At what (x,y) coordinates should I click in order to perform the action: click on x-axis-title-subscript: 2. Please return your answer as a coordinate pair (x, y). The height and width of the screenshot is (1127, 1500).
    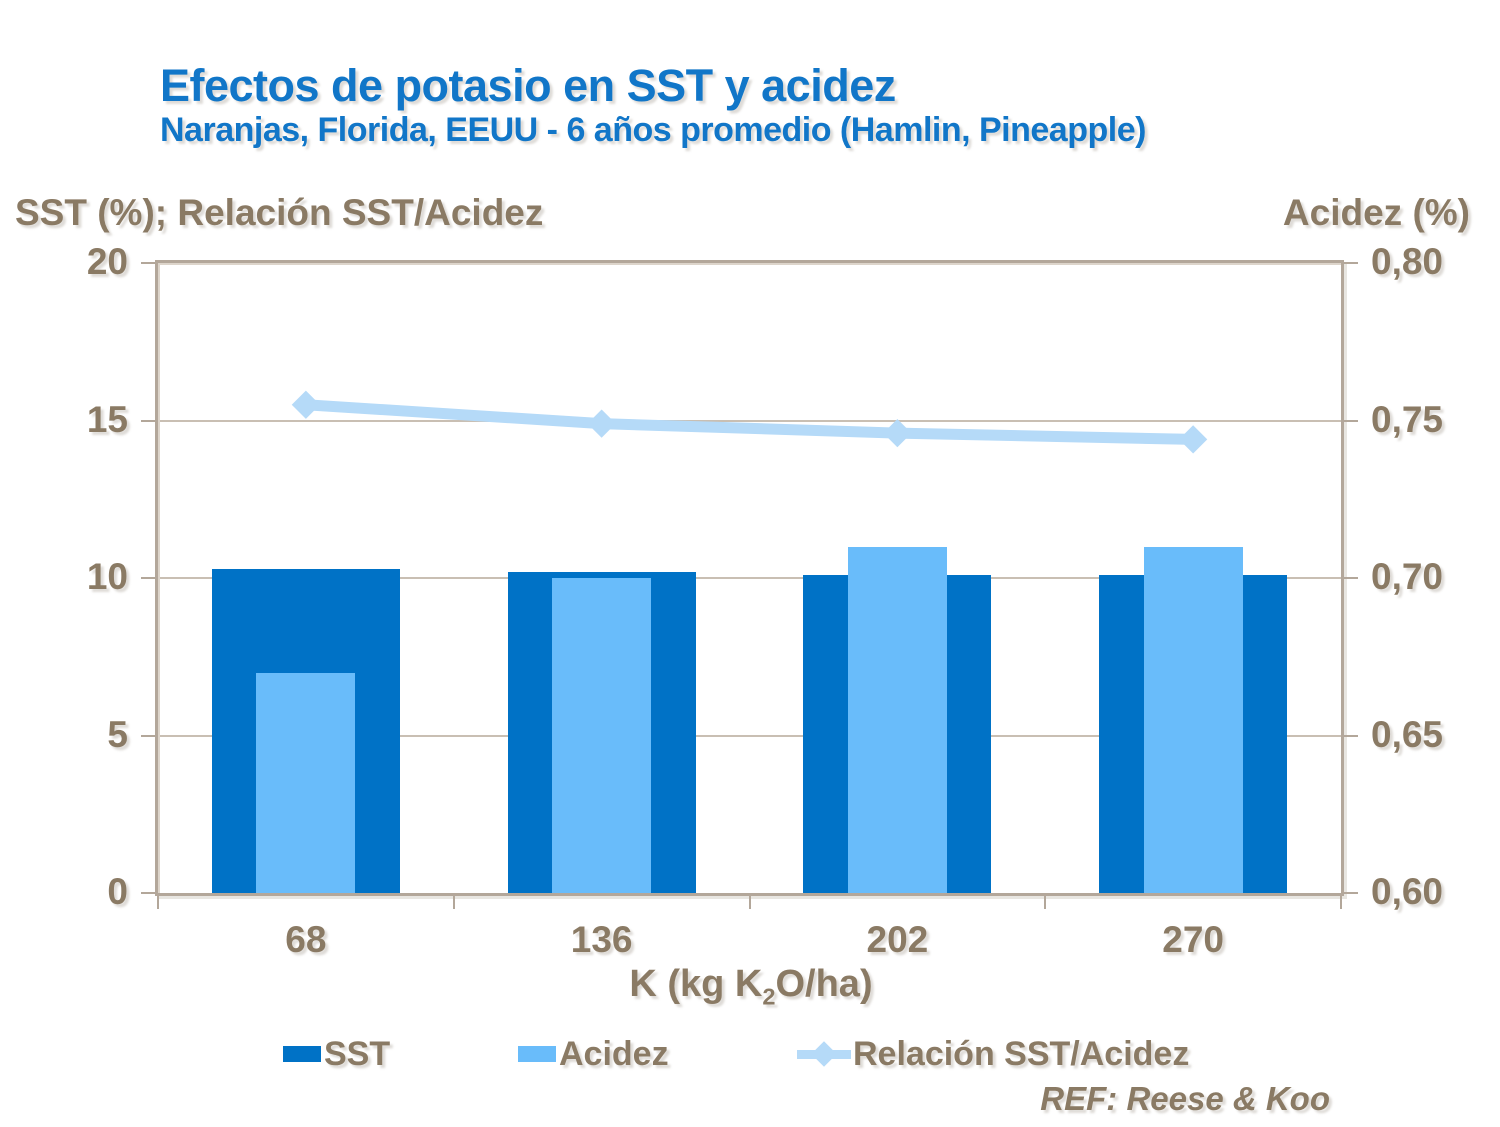
    Looking at the image, I should click on (769, 996).